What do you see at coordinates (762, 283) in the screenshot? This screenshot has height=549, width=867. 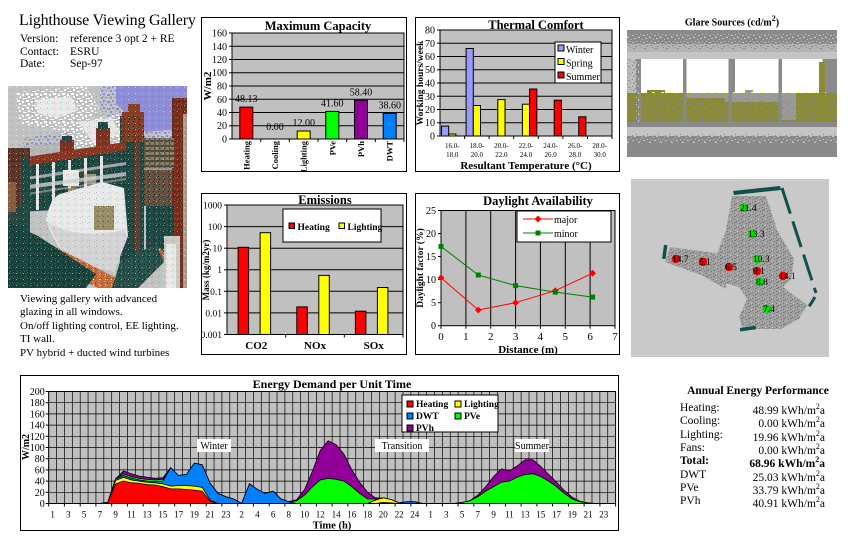 I see `svg-text: 8.8` at bounding box center [762, 283].